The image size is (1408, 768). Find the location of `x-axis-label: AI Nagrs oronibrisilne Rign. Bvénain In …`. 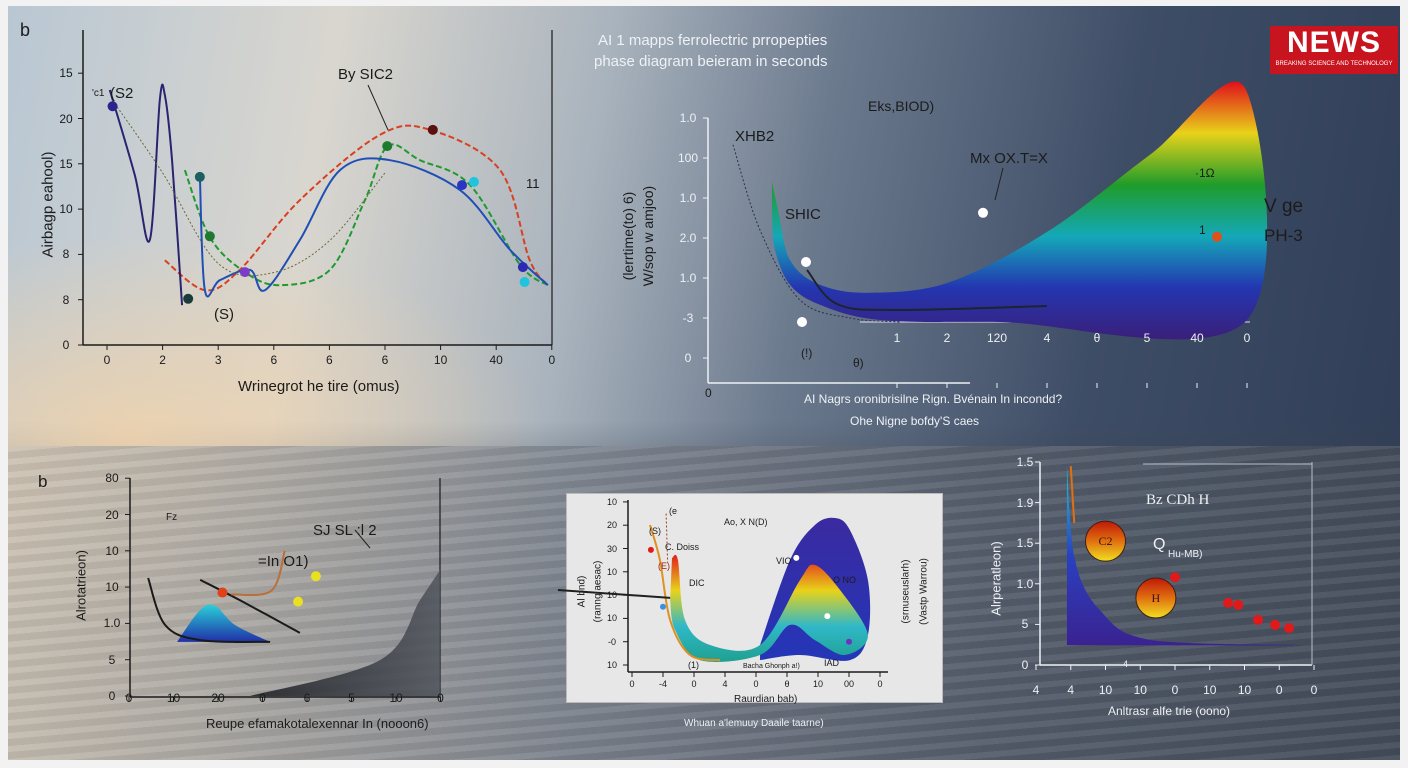

x-axis-label: AI Nagrs oronibrisilne Rign. Bvénain In … is located at coordinates (933, 399).